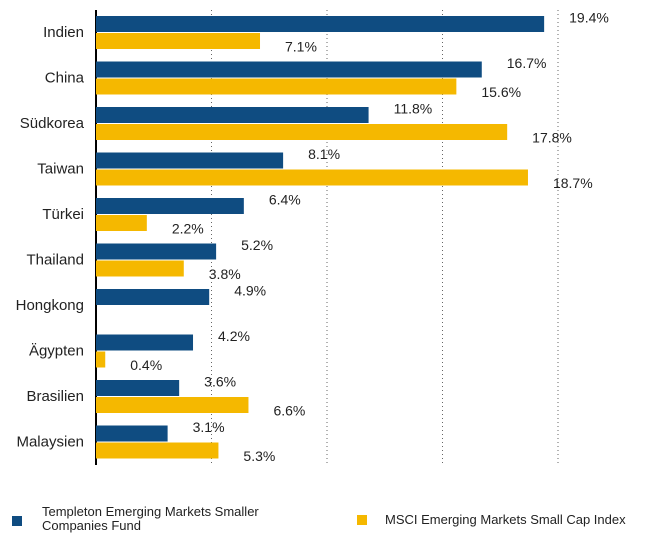 The image size is (655, 535). Describe the element at coordinates (188, 229) in the screenshot. I see `data-label: 2.2%` at that location.